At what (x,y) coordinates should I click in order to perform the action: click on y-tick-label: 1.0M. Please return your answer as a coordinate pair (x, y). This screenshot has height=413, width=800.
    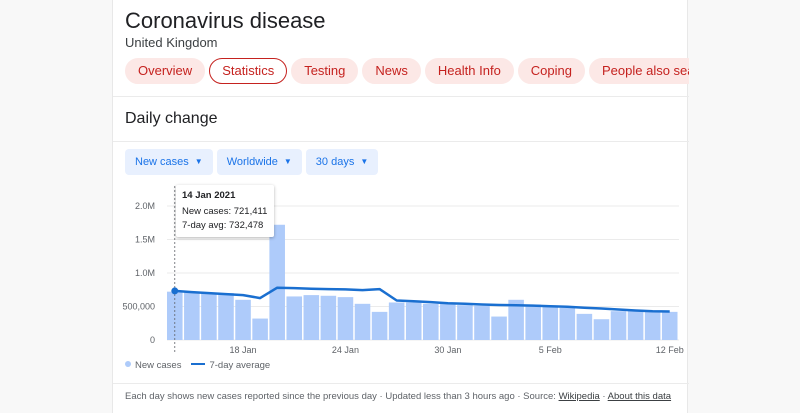
    Looking at the image, I should click on (145, 273).